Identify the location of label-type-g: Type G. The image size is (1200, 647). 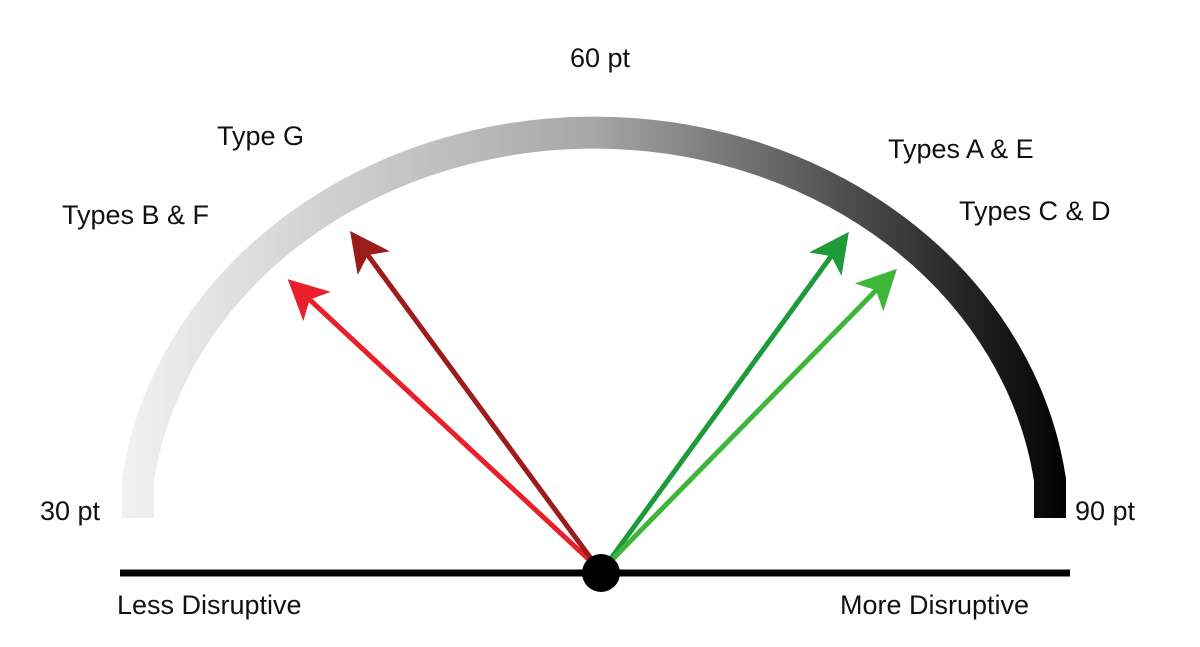
(260, 136).